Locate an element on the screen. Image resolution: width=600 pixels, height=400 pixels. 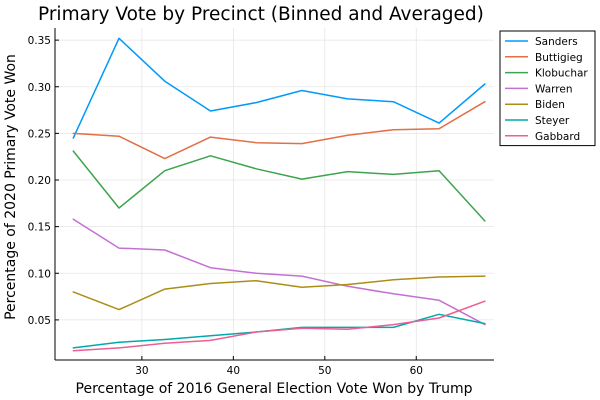
x-tick-label: 50 is located at coordinates (324, 371).